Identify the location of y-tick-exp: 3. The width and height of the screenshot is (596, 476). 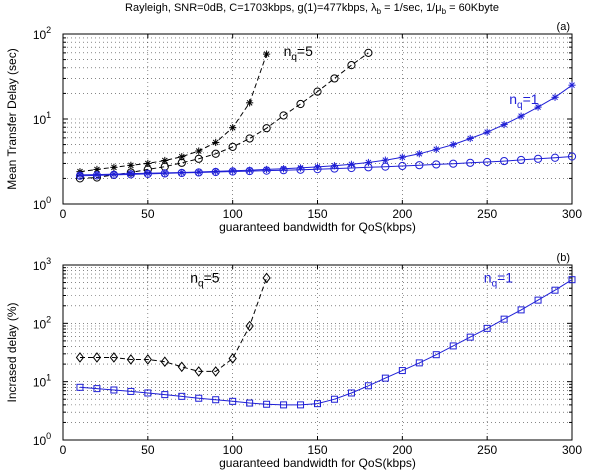
(48, 261).